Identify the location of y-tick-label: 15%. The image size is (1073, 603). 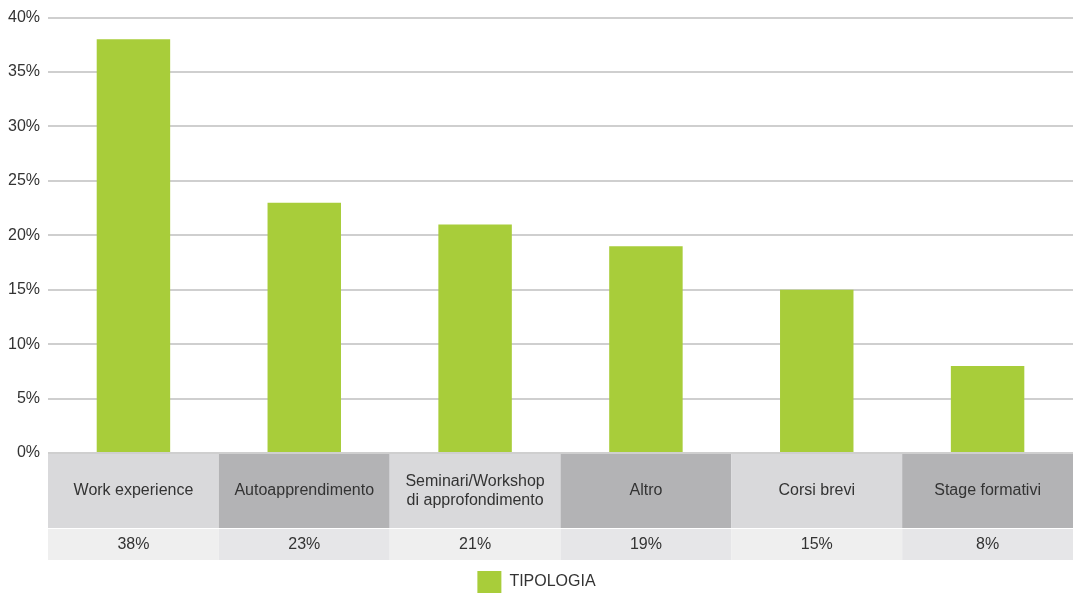
(24, 289).